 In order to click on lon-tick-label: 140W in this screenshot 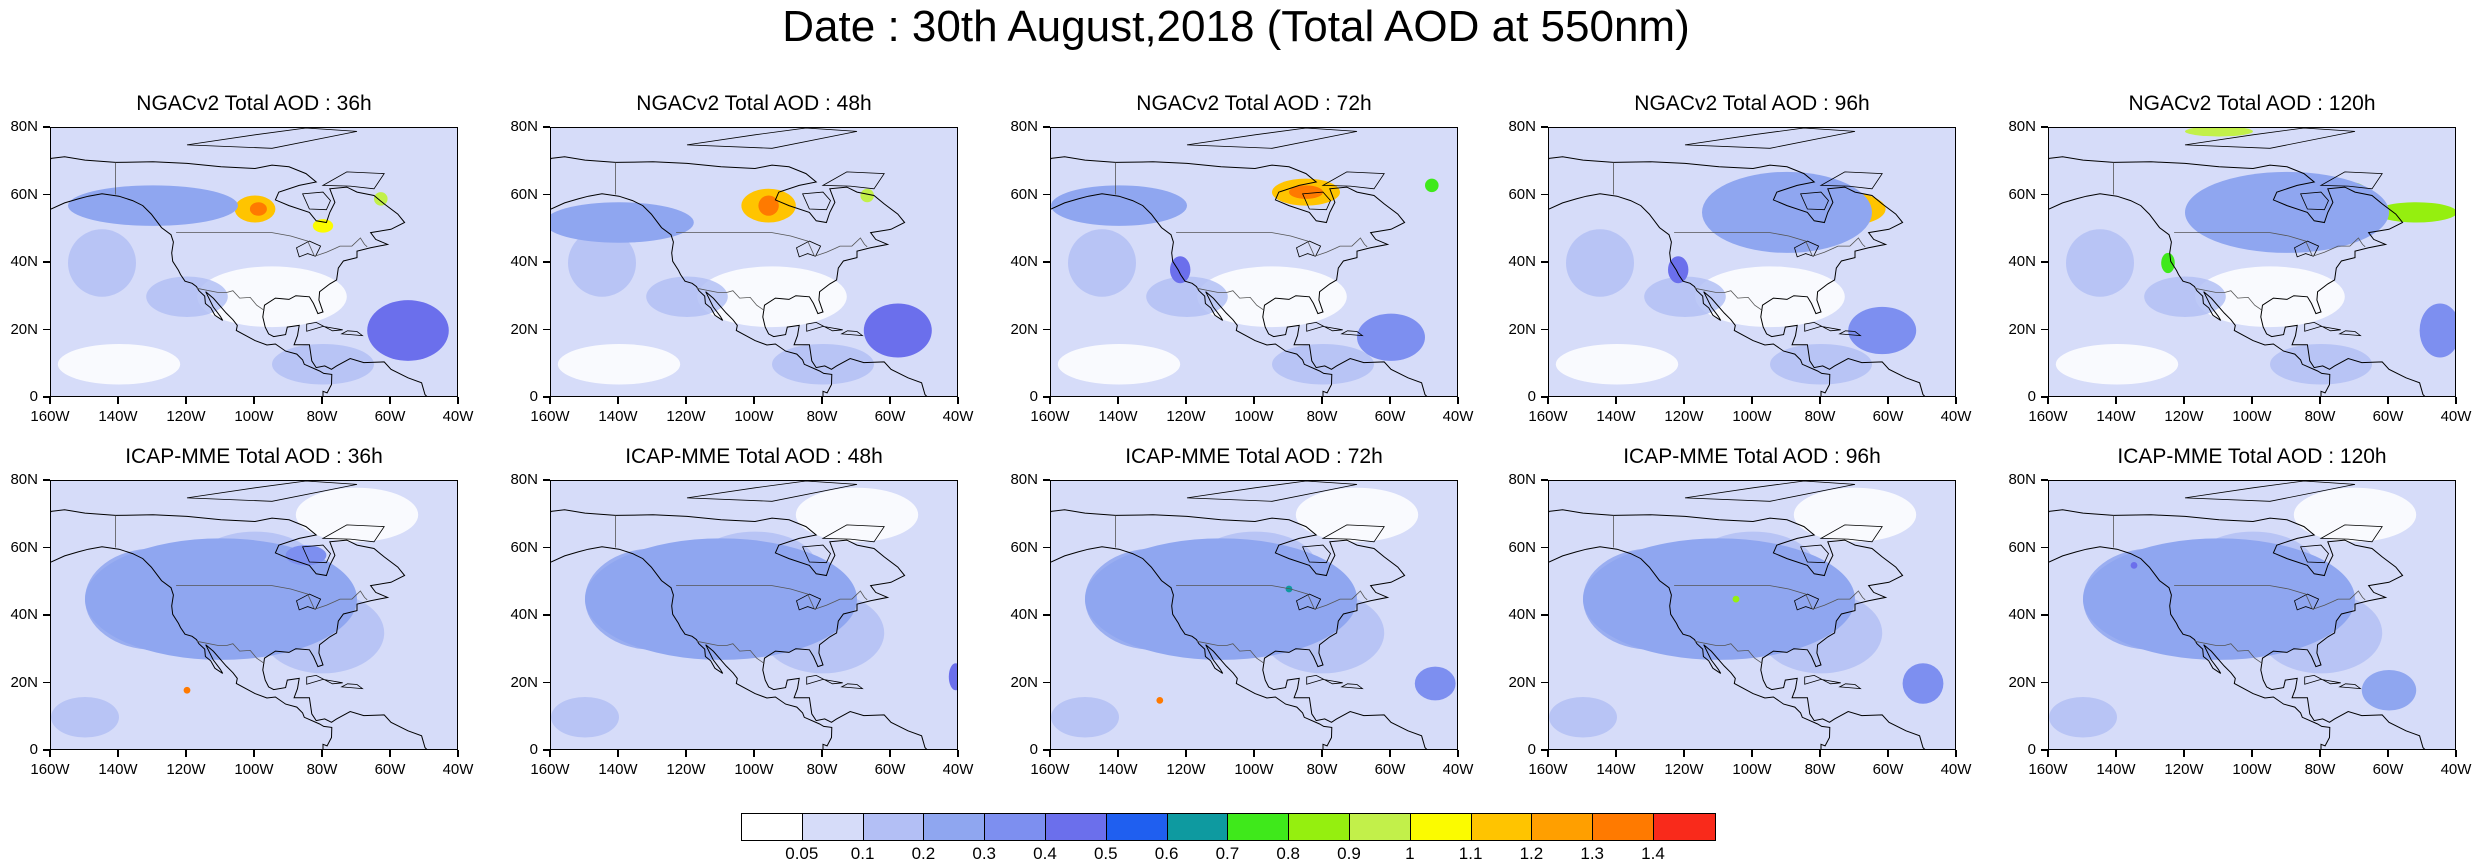, I will do `click(618, 416)`.